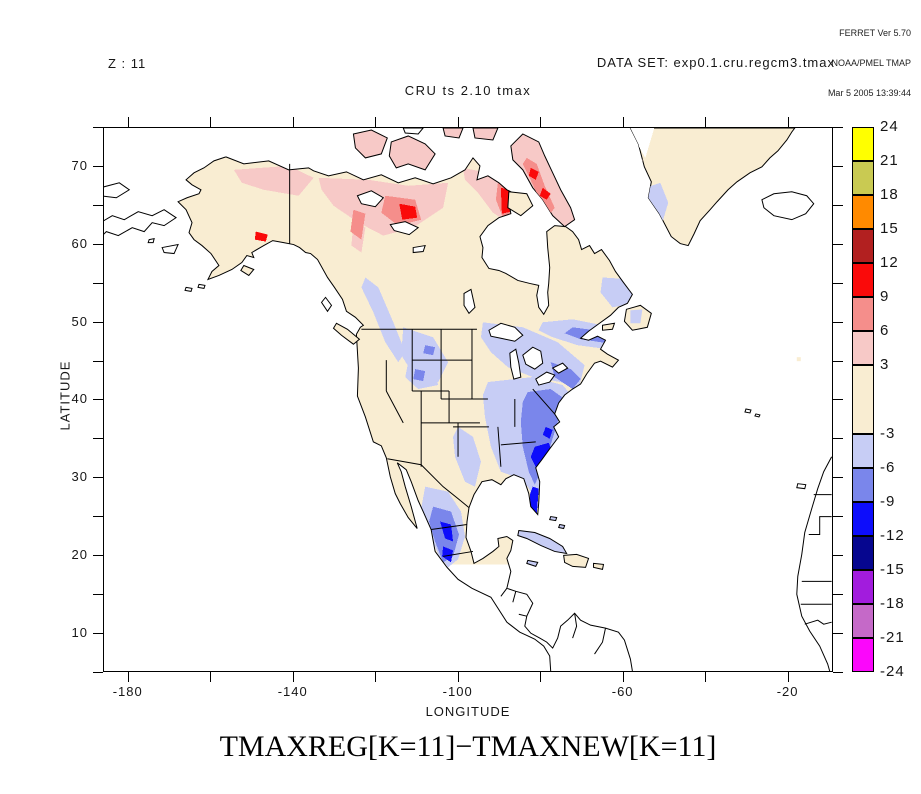 Image resolution: width=921 pixels, height=794 pixels. I want to click on anomaly-lblue-texas, so click(467, 456).